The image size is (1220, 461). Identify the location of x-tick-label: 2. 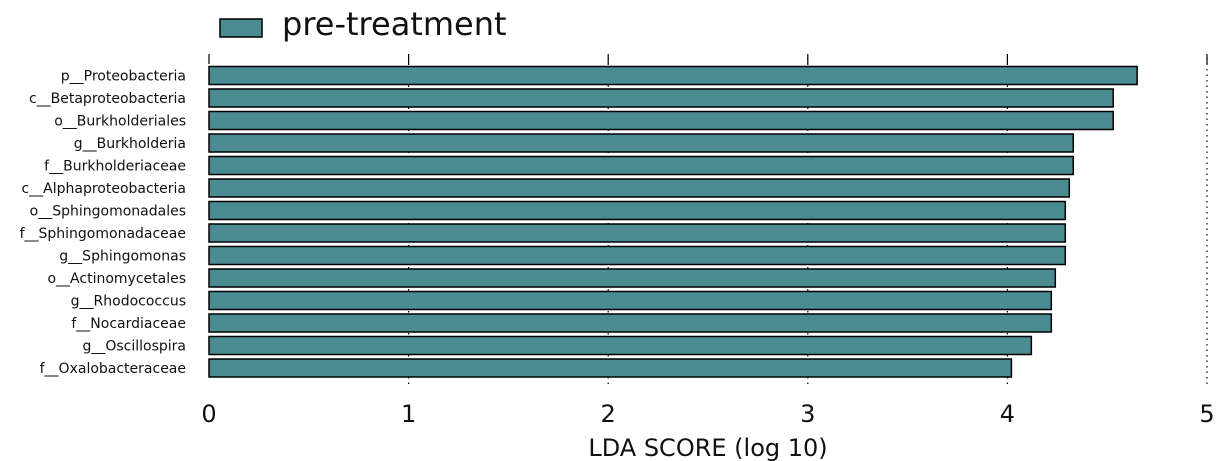
(608, 414).